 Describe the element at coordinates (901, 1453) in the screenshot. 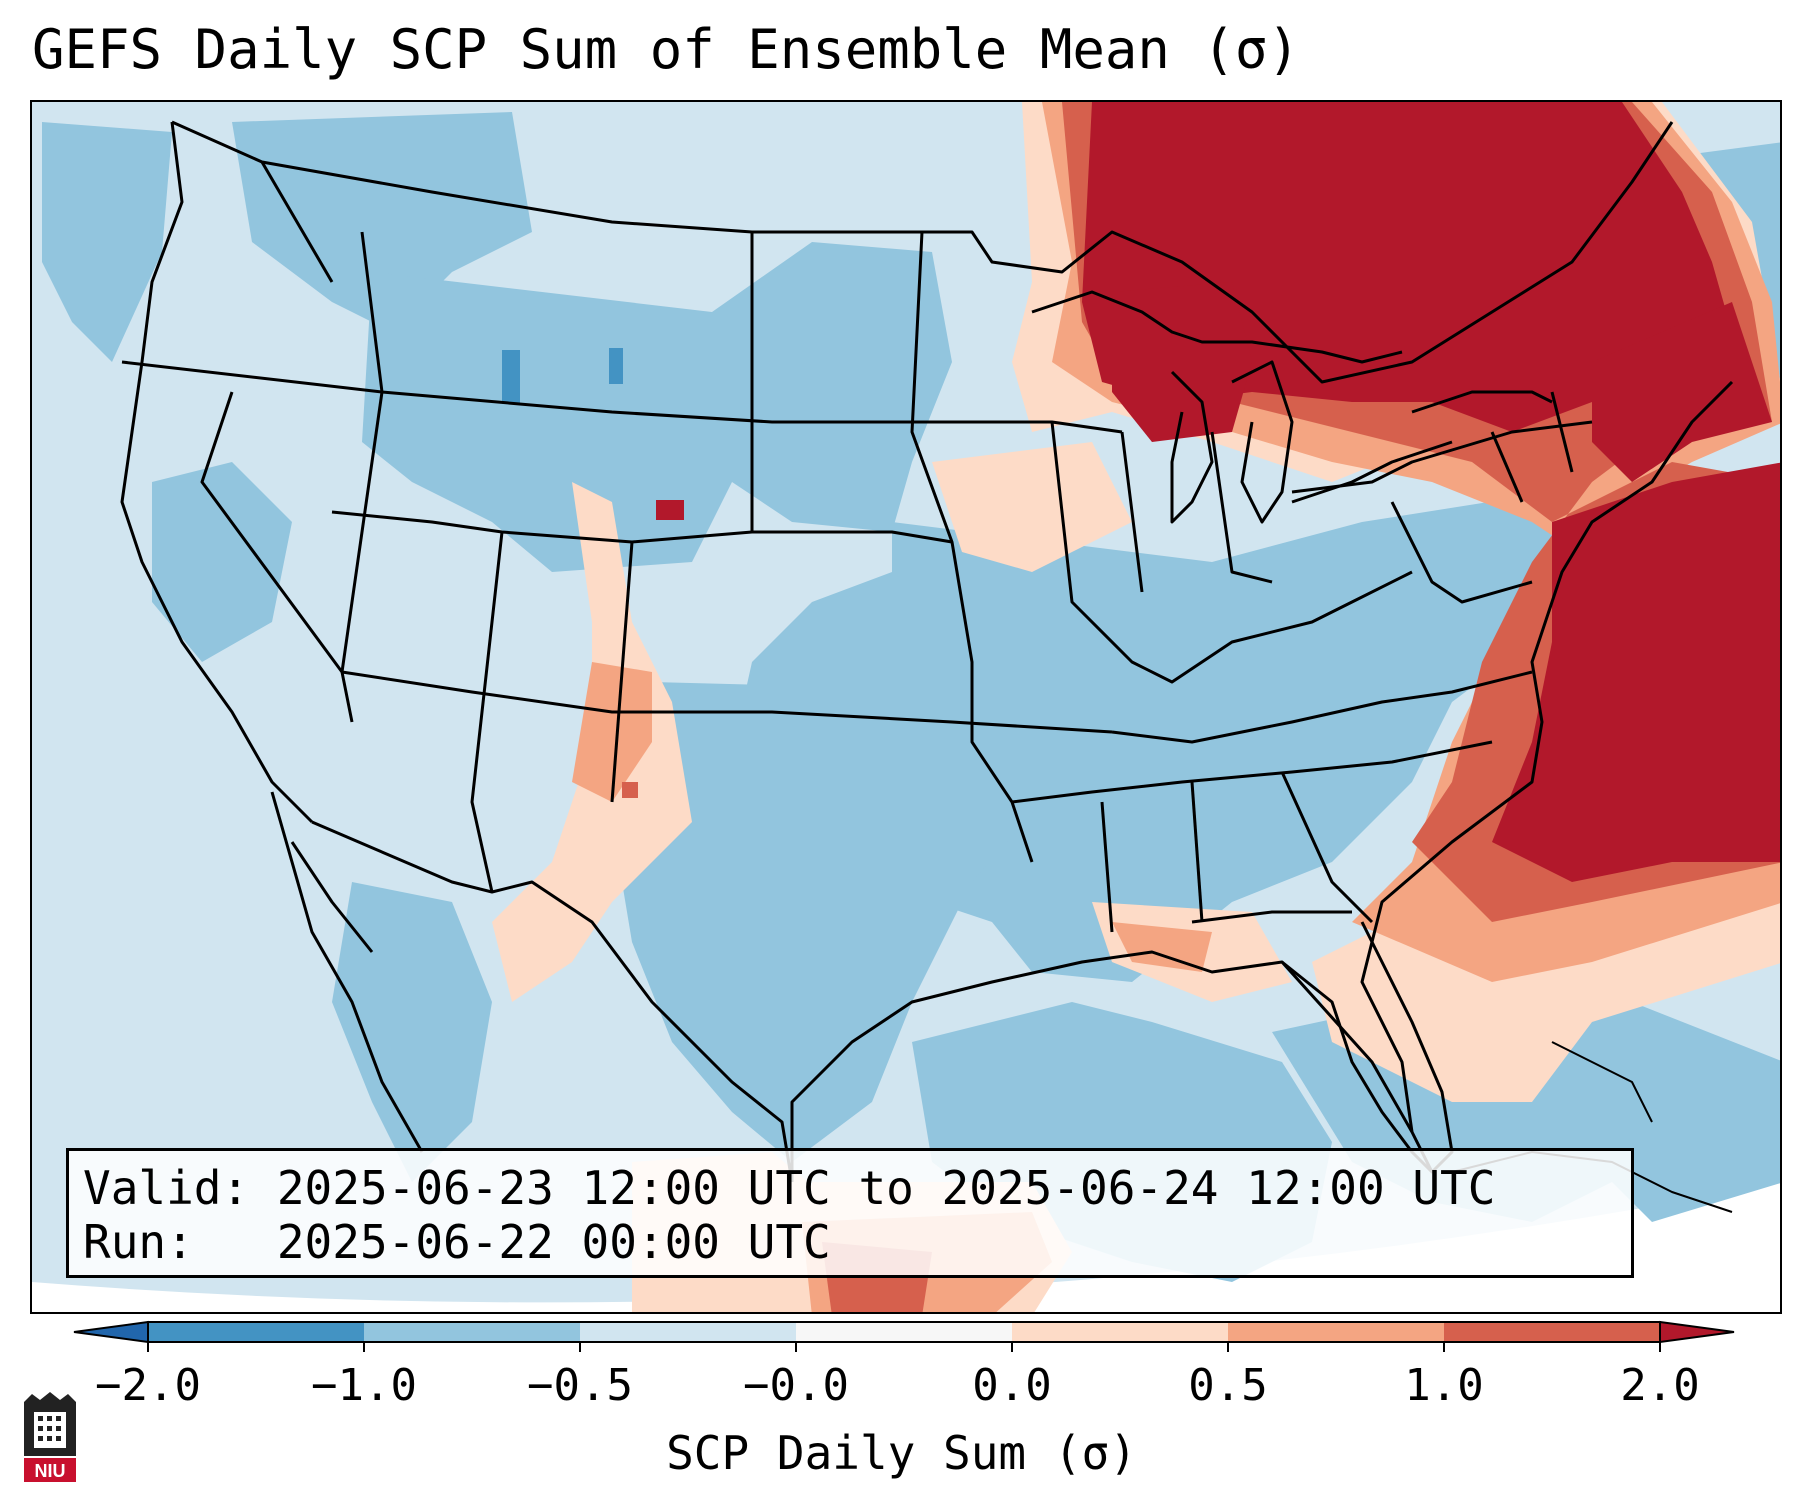

I see `colorbar-label: SCP Daily Sum (σ)` at that location.